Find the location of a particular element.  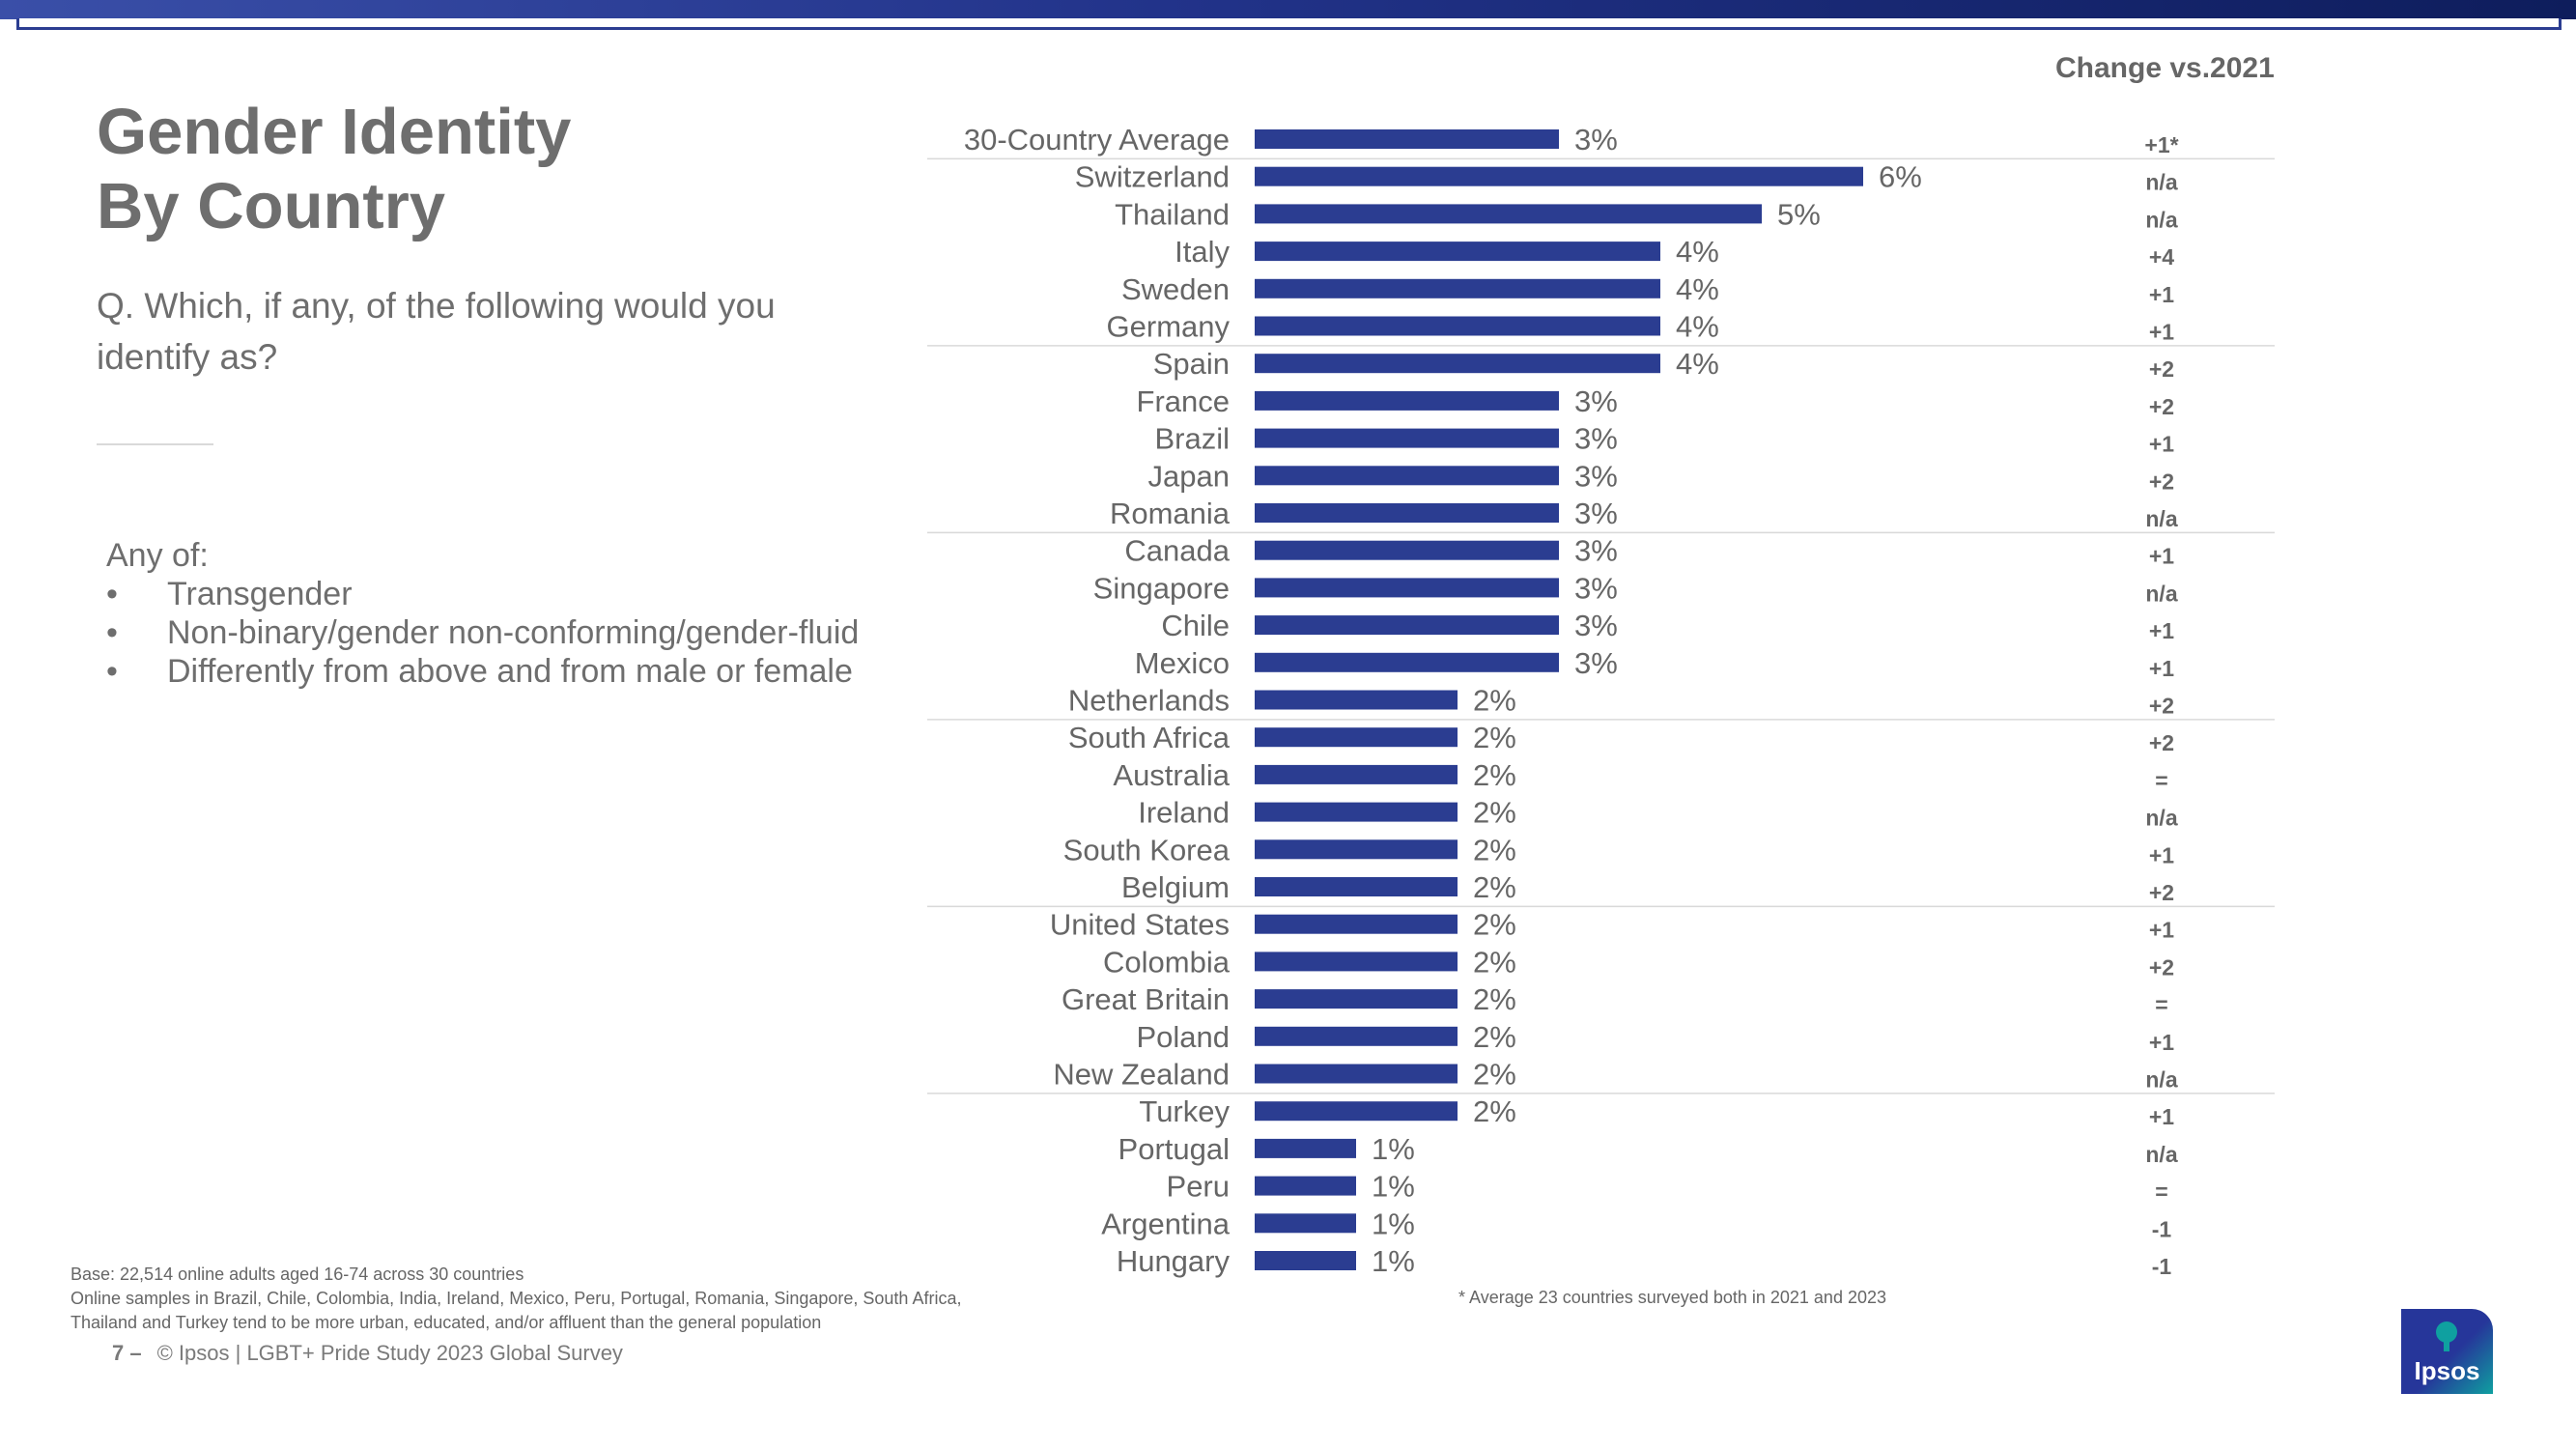

data-label: 6% is located at coordinates (1900, 177).